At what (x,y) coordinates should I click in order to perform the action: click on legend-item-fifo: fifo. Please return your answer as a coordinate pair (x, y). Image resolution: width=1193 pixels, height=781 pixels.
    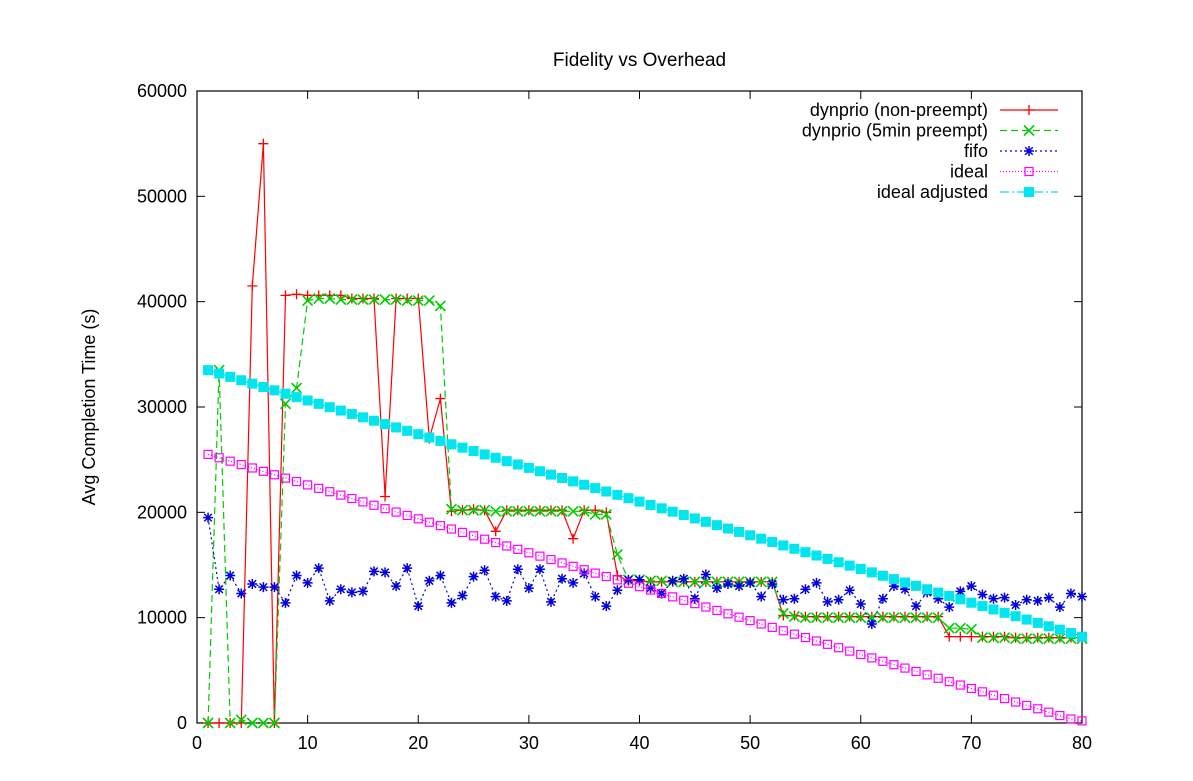
    Looking at the image, I should click on (1011, 151).